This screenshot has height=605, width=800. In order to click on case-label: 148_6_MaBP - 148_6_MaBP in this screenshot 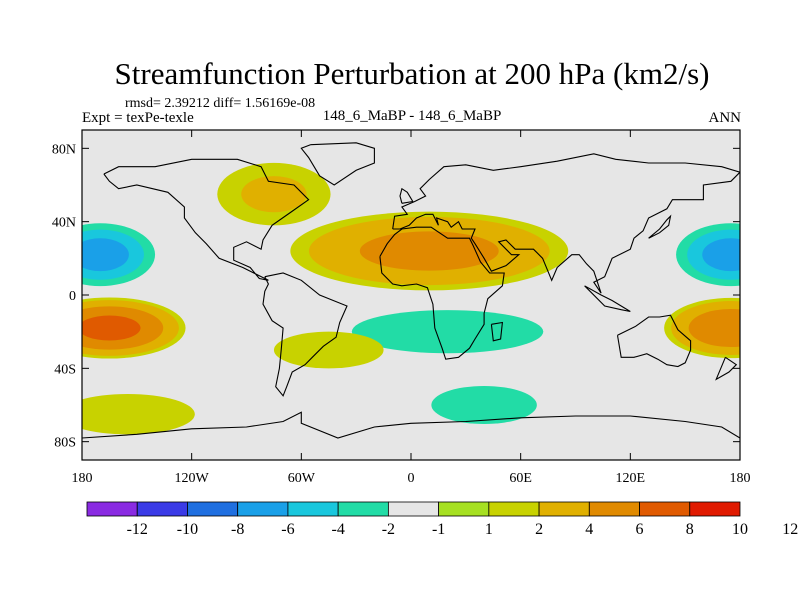, I will do `click(412, 116)`.